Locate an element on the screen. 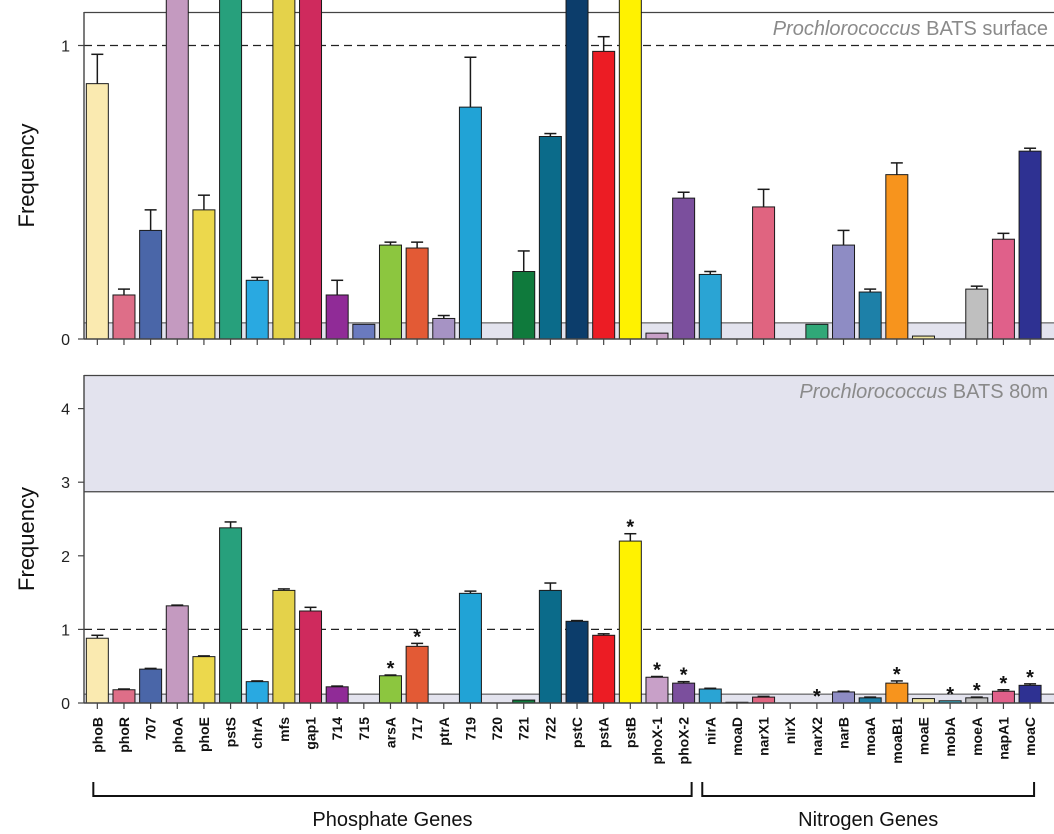  bar-pstA is located at coordinates (604, 195).